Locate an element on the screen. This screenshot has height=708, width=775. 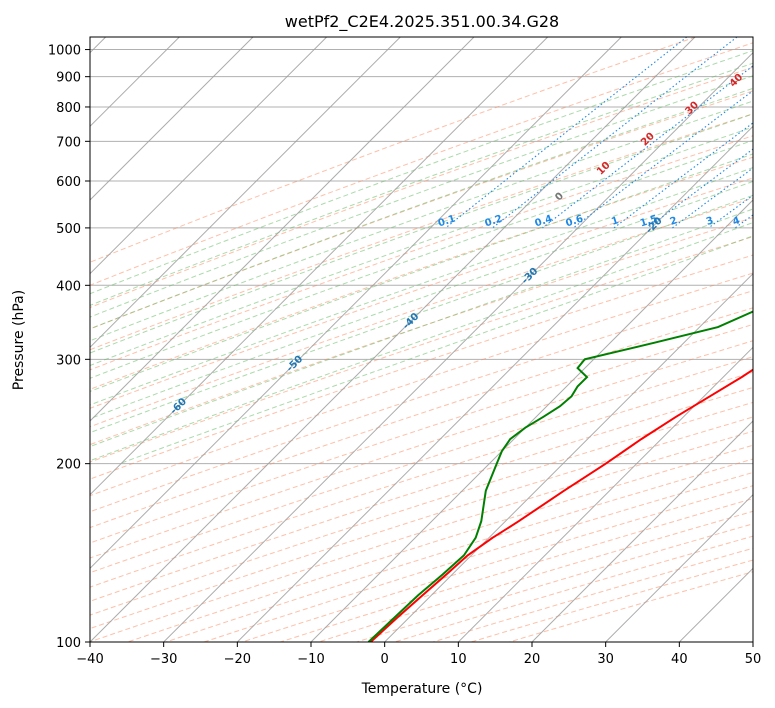
x-tick-label: 30 is located at coordinates (605, 659).